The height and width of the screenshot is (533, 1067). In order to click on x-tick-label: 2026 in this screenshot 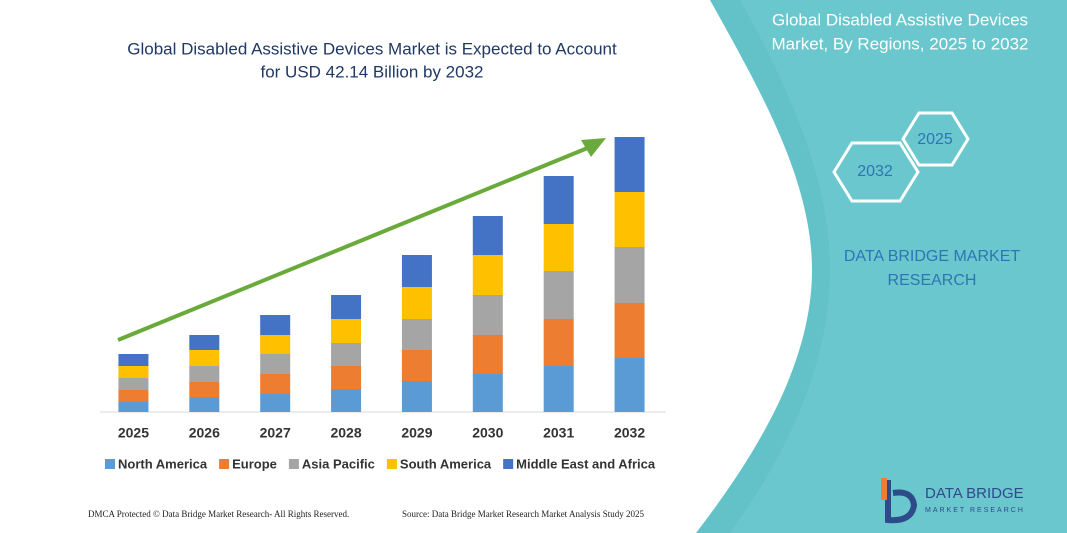, I will do `click(204, 433)`.